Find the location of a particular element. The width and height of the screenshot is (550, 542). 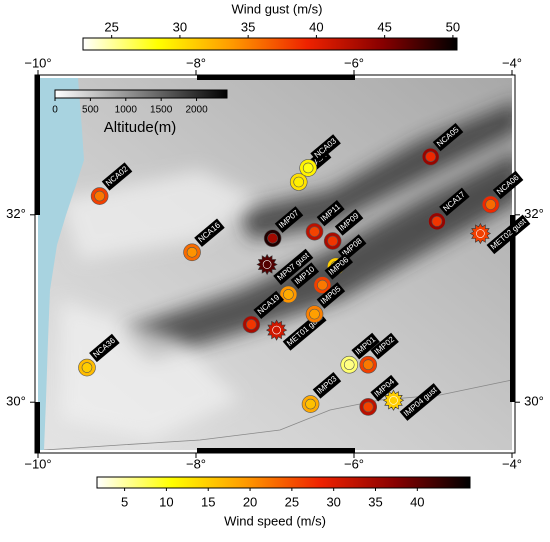

colorbar-tick-label: 500 is located at coordinates (90, 110).